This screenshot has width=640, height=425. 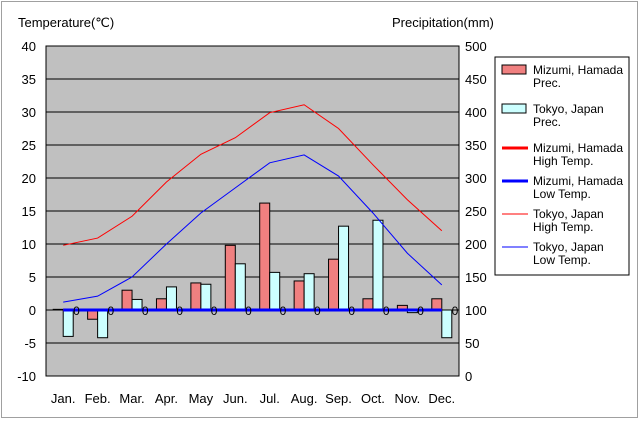 What do you see at coordinates (514, 69) in the screenshot?
I see `legend-swatch-mizumi-prec` at bounding box center [514, 69].